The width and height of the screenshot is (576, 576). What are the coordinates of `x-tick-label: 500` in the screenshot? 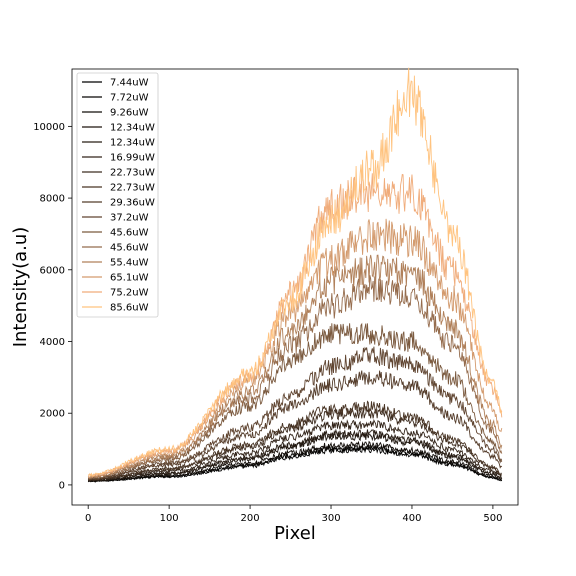 It's located at (492, 518).